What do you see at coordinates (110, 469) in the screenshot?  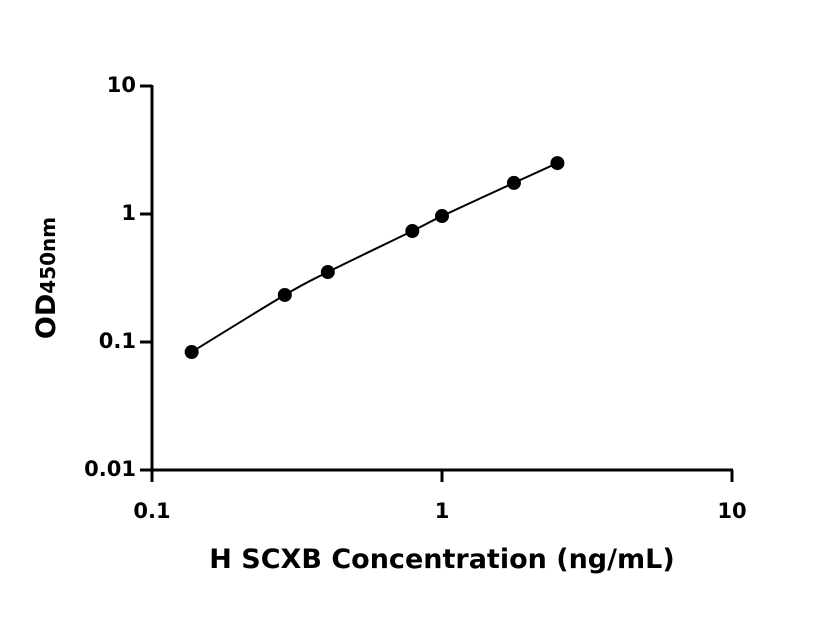 I see `y-tick-label: 0.01` at bounding box center [110, 469].